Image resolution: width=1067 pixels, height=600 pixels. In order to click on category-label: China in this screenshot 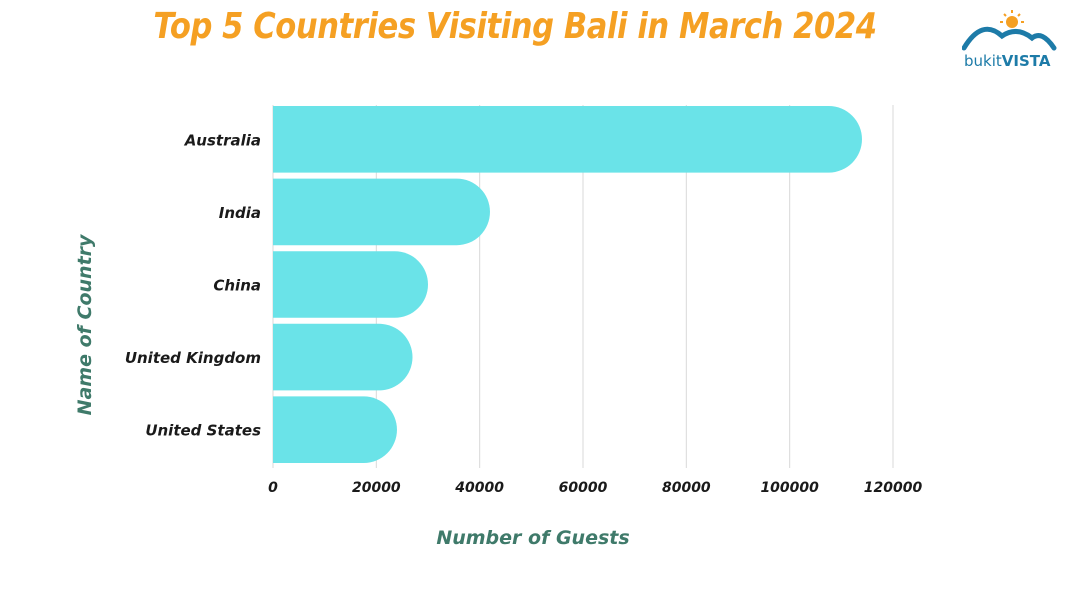, I will do `click(237, 286)`.